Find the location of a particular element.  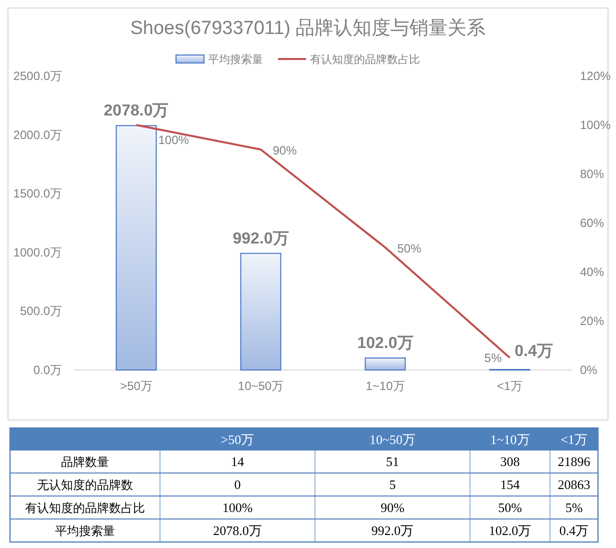

x-tick-label: <1万 is located at coordinates (509, 386).